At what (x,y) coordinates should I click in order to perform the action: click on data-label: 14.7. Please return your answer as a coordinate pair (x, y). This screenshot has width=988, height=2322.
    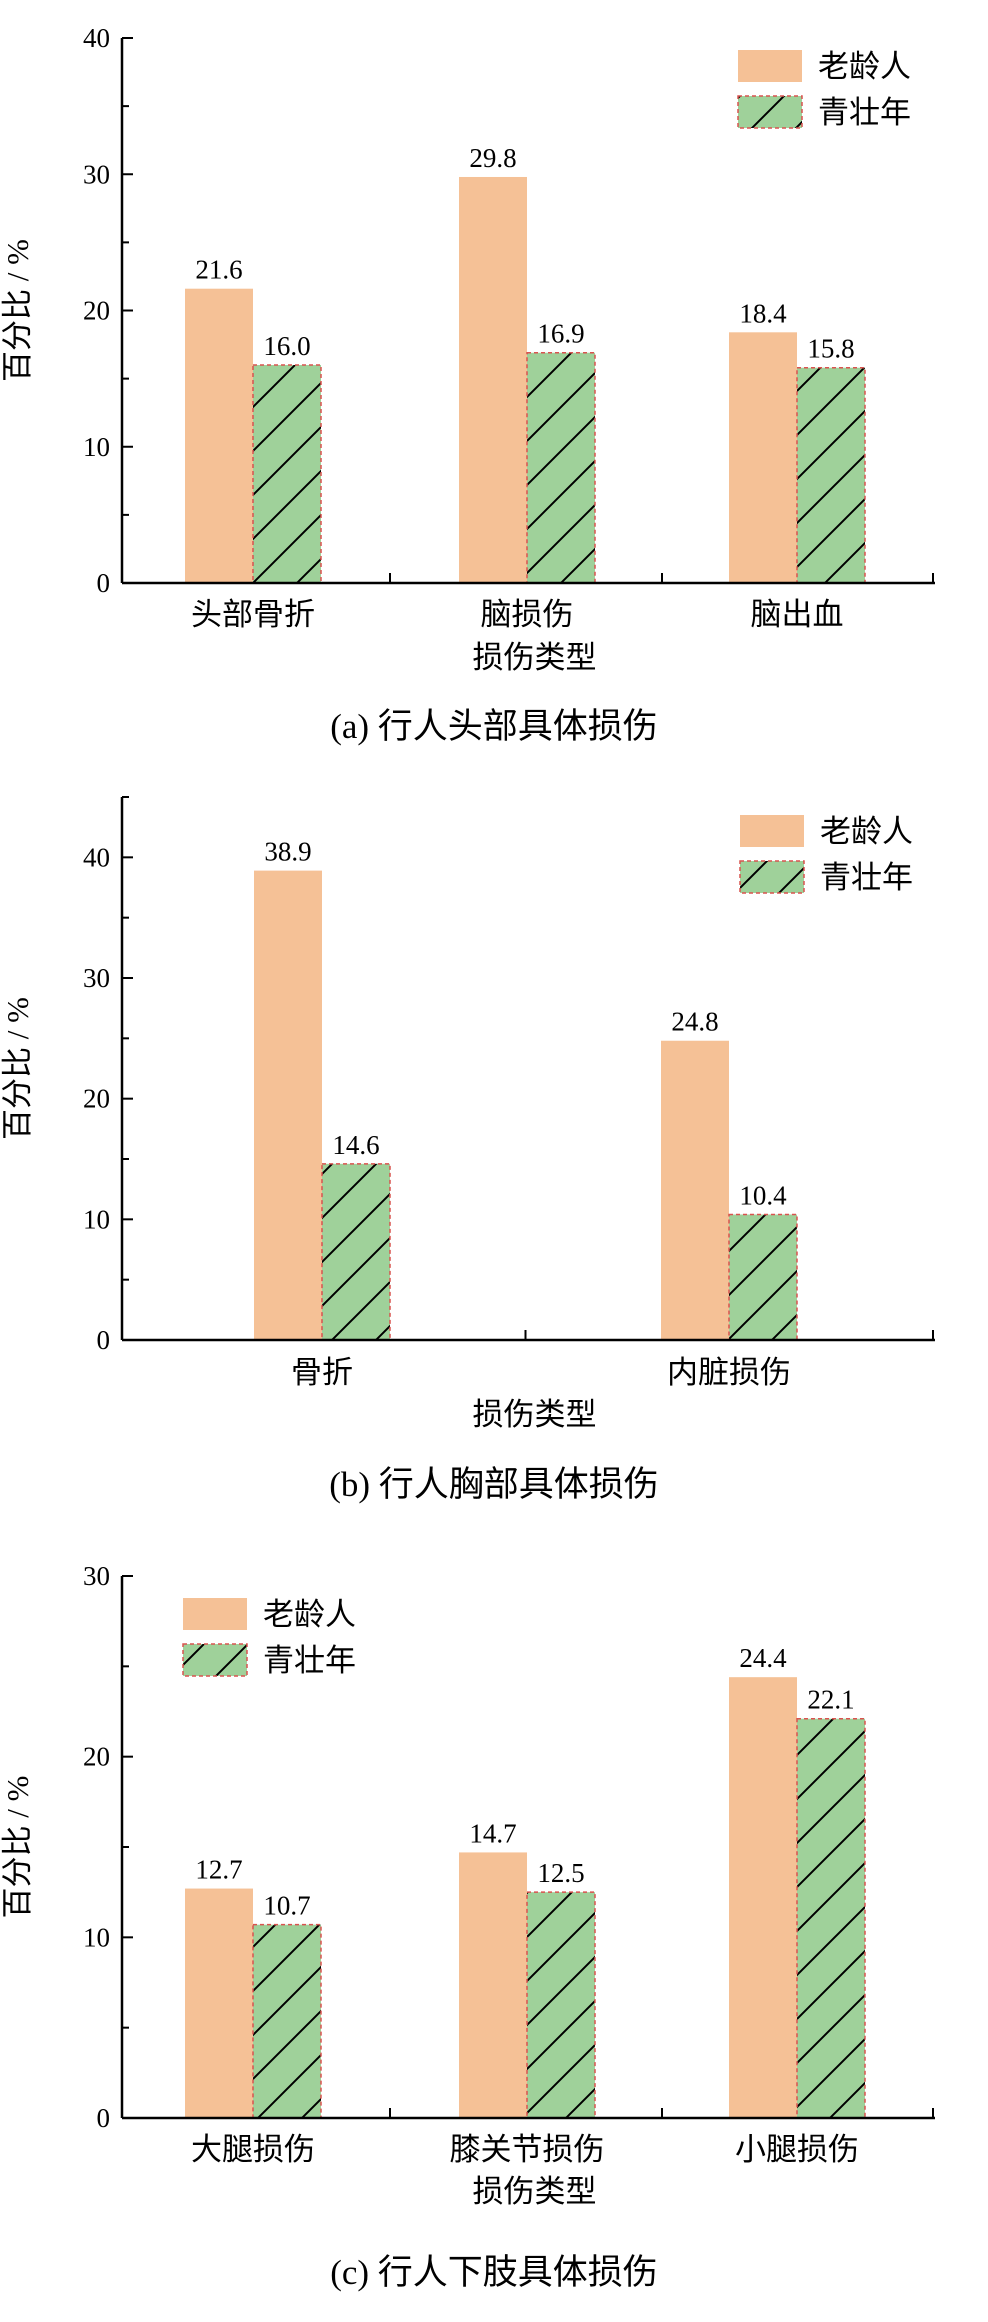
    Looking at the image, I should click on (492, 1833).